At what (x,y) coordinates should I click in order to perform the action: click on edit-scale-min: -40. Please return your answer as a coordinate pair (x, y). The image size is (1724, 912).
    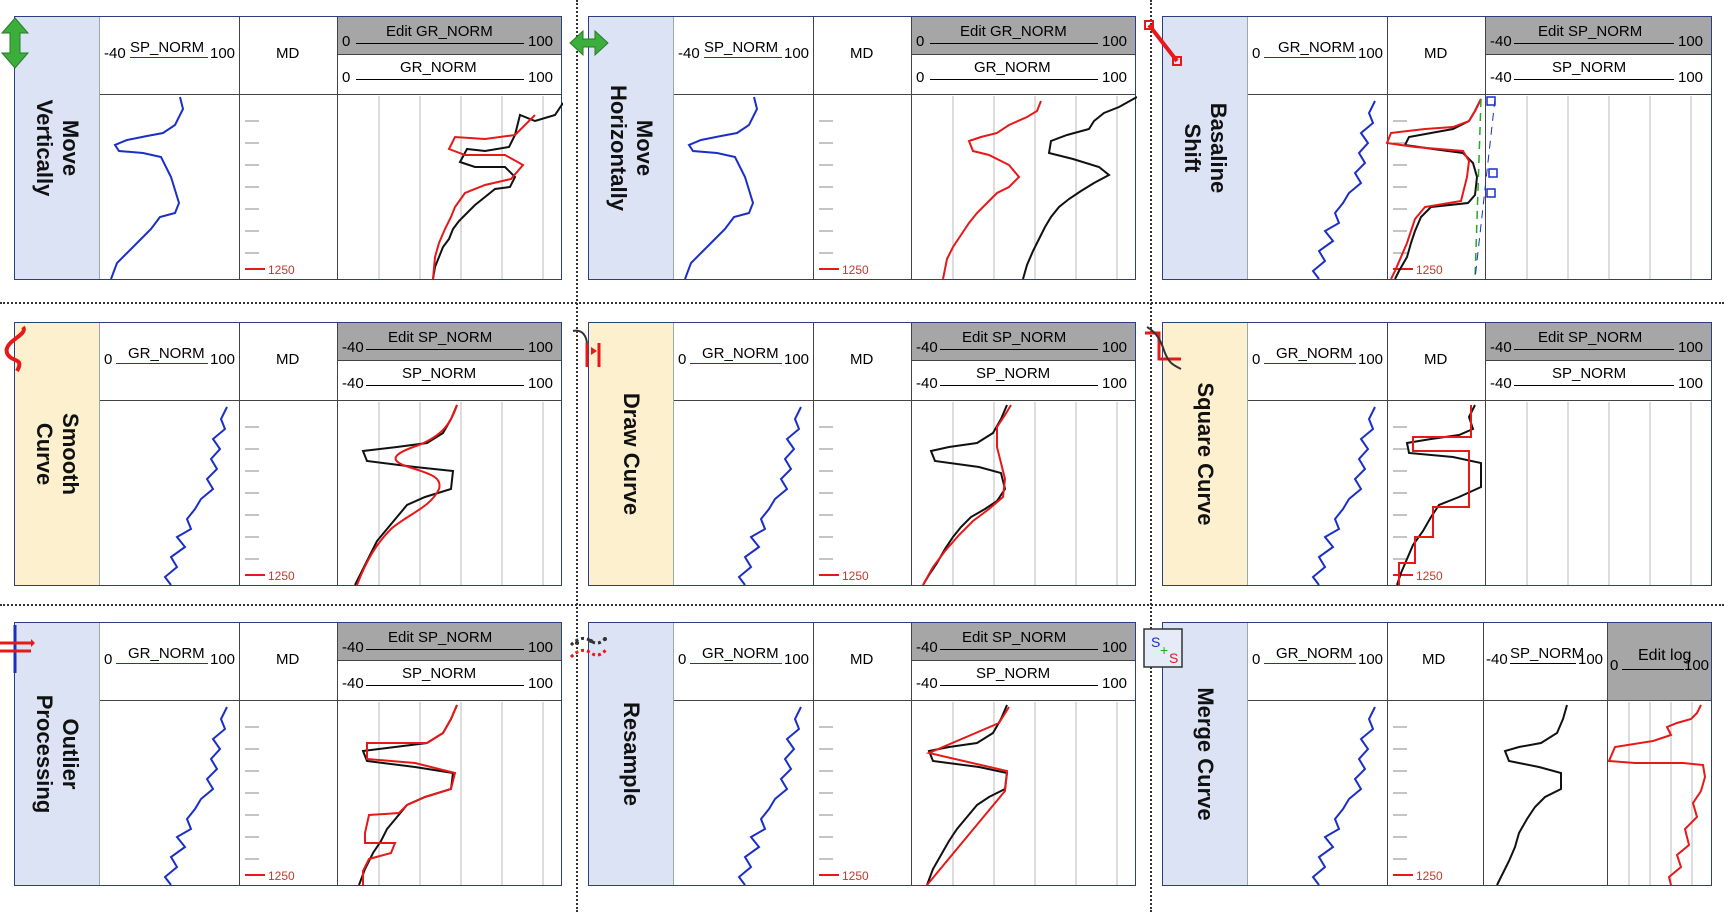
    Looking at the image, I should click on (1501, 41).